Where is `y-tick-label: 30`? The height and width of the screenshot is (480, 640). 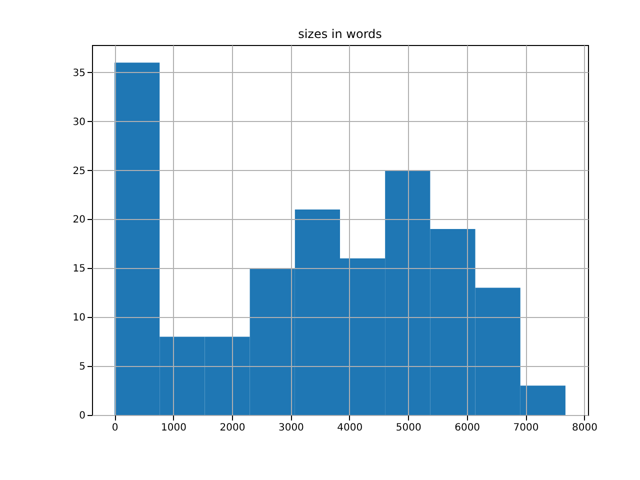
y-tick-label: 30 is located at coordinates (79, 122).